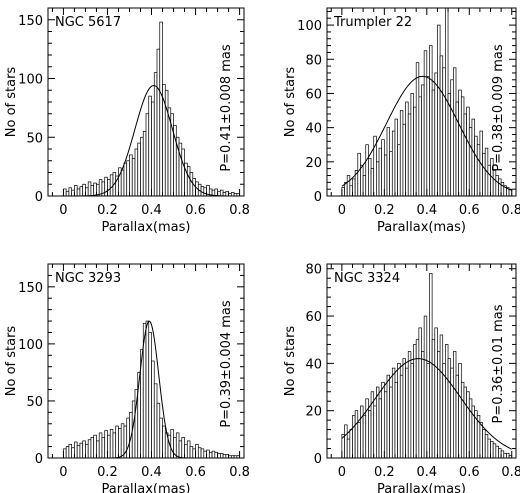  I want to click on panel-title: NGC 3293, so click(88, 278).